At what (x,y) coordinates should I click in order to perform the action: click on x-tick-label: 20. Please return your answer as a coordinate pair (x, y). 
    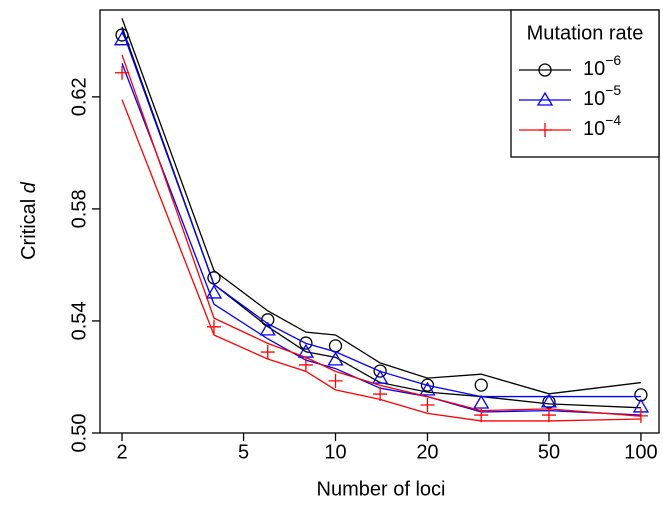
    Looking at the image, I should click on (427, 452).